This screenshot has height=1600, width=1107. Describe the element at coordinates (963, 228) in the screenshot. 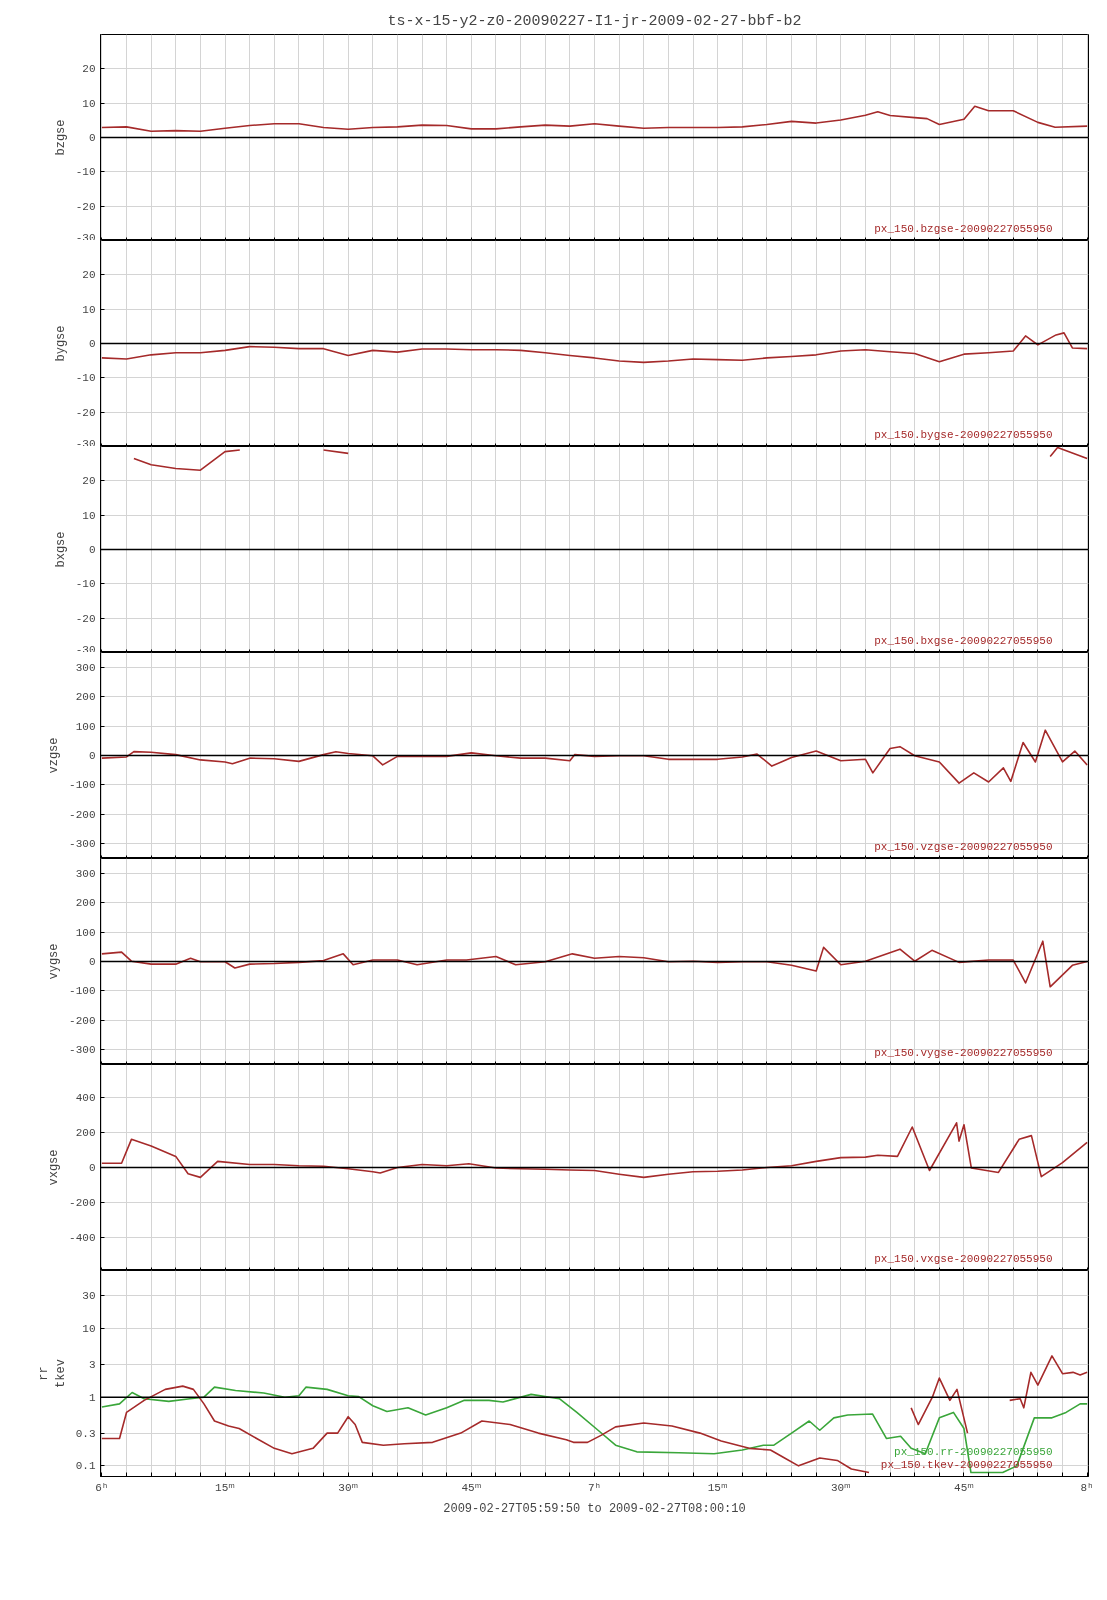

I see `text: px_150.bzgse-20090227055950` at that location.